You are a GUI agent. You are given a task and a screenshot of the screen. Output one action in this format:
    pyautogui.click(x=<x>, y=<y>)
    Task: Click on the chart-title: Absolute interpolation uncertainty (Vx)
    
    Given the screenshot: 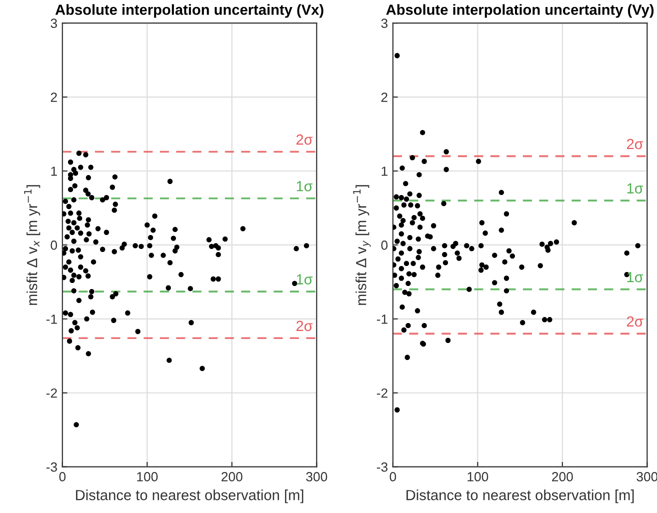 What is the action you would take?
    pyautogui.click(x=189, y=11)
    